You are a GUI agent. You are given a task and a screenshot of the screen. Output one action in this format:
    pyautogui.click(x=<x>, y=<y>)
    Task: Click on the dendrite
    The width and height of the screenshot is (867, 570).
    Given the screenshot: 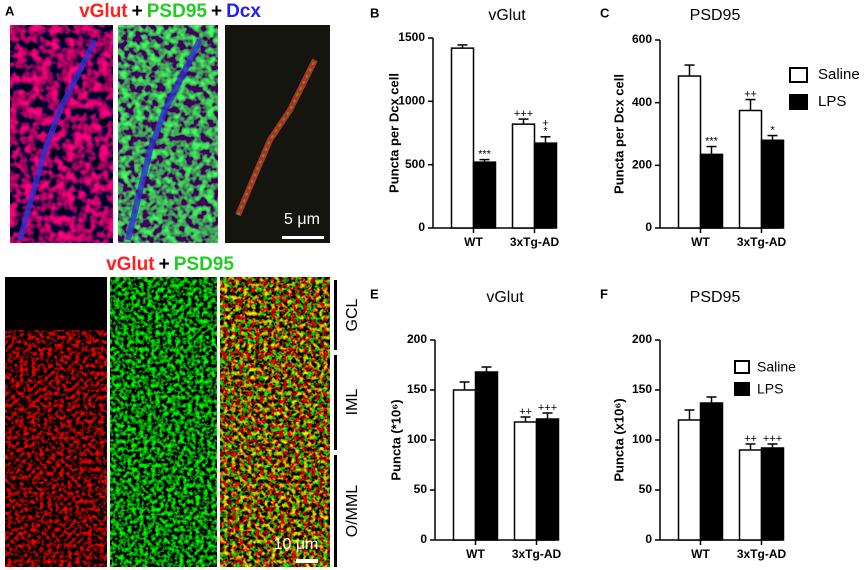 What is the action you would take?
    pyautogui.click(x=276, y=137)
    